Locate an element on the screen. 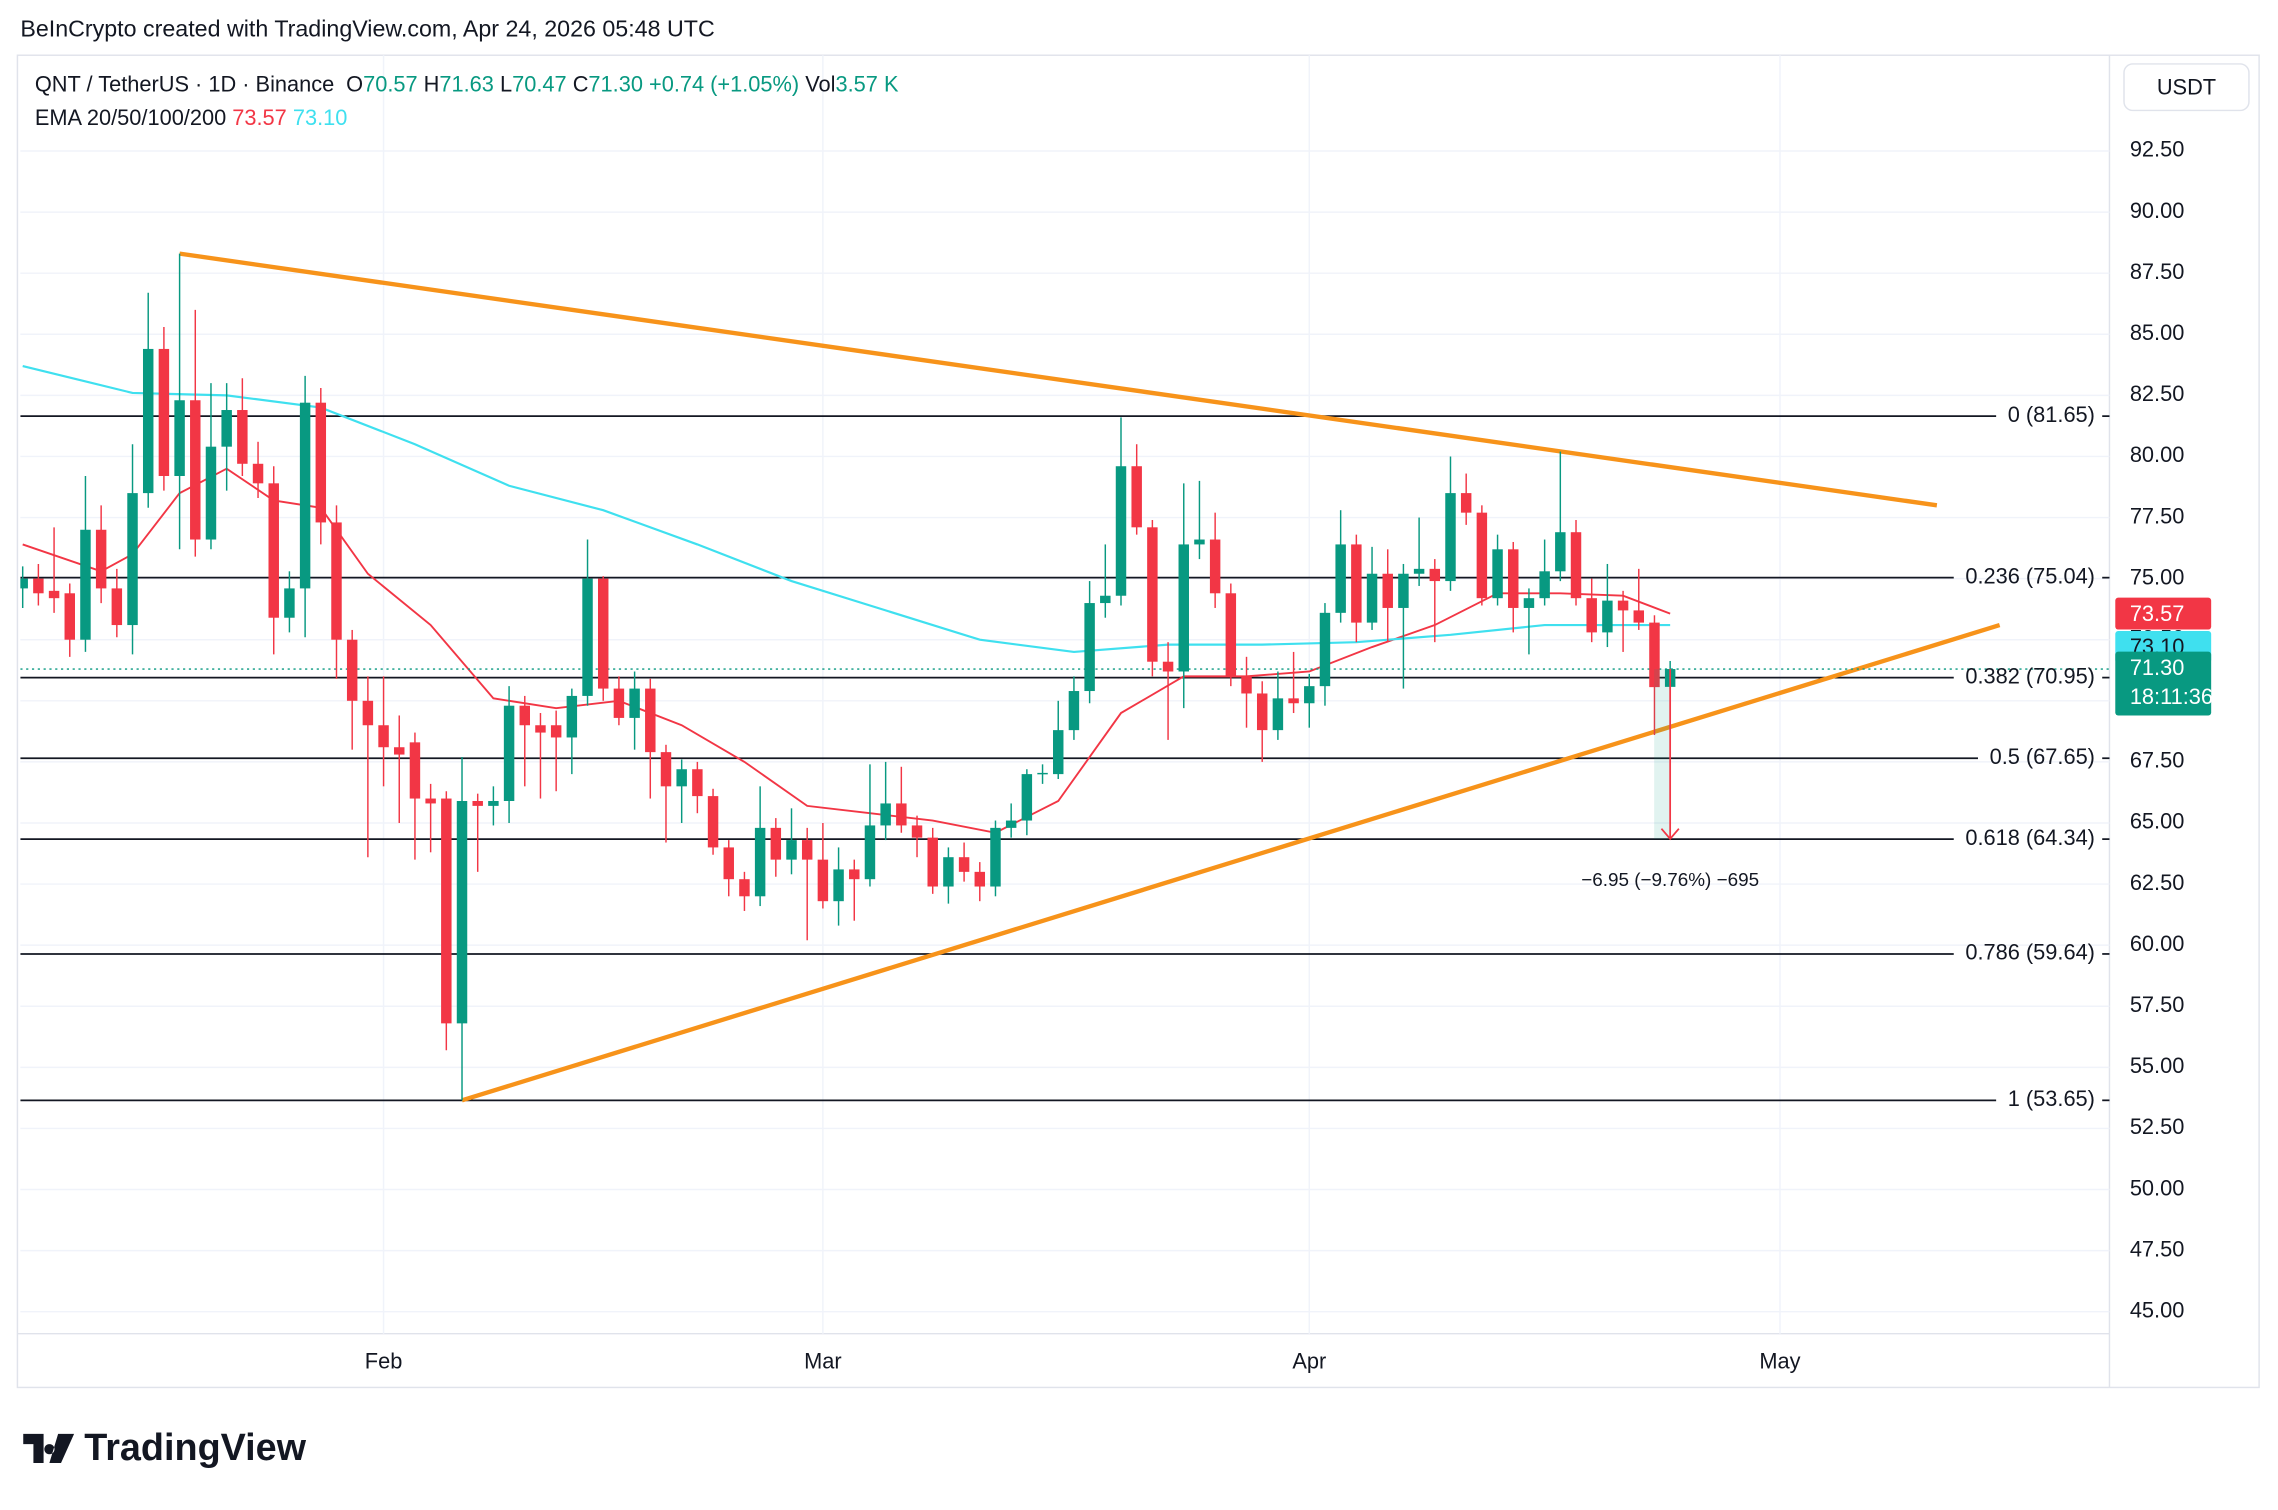 Image resolution: width=2278 pixels, height=1510 pixels. currency-label: USDT is located at coordinates (2186, 86).